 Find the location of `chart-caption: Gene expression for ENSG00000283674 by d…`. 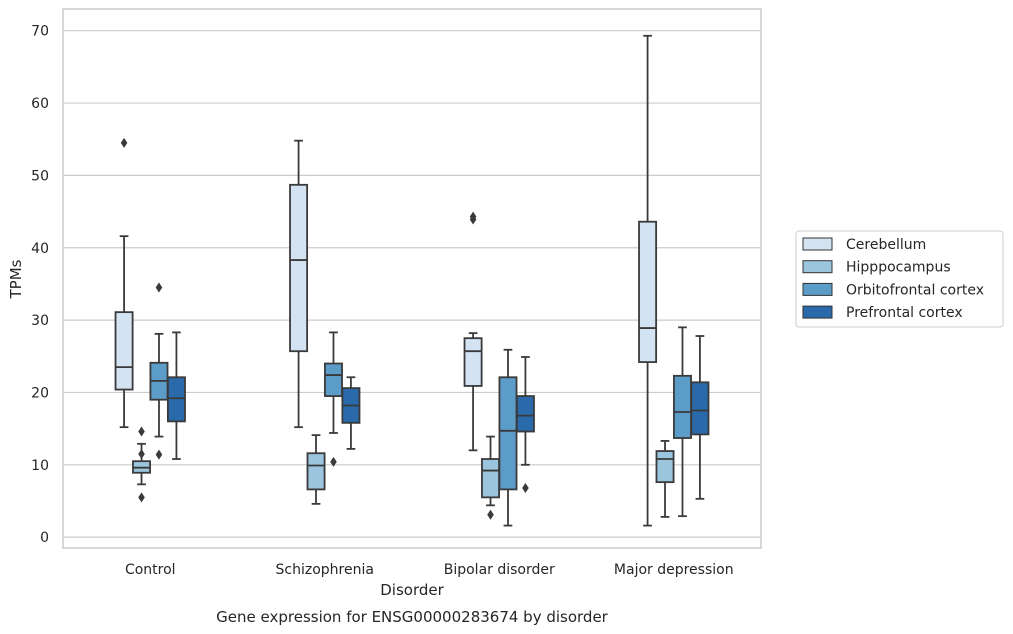

chart-caption: Gene expression for ENSG00000283674 by d… is located at coordinates (412, 617).